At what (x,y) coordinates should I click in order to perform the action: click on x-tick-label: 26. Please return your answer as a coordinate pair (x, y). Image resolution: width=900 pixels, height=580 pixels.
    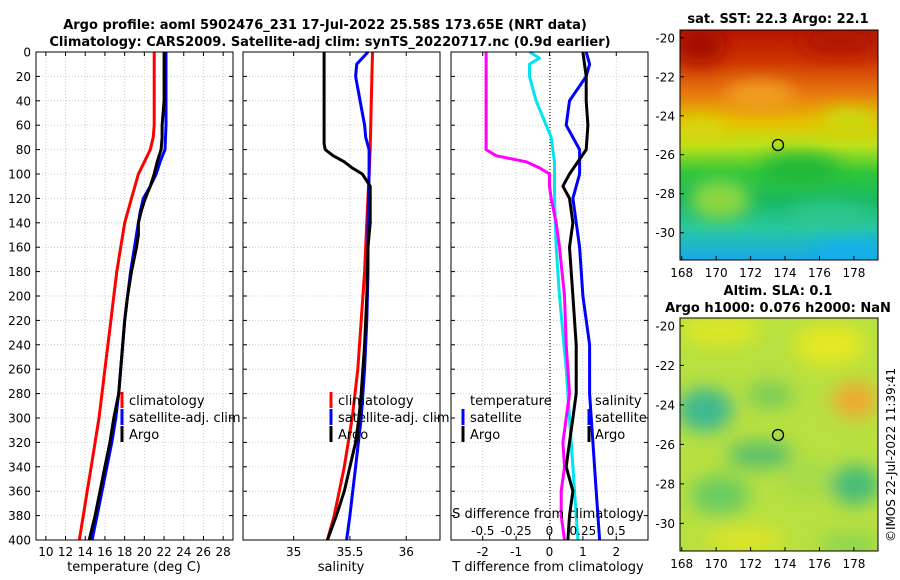
    Looking at the image, I should click on (203, 552).